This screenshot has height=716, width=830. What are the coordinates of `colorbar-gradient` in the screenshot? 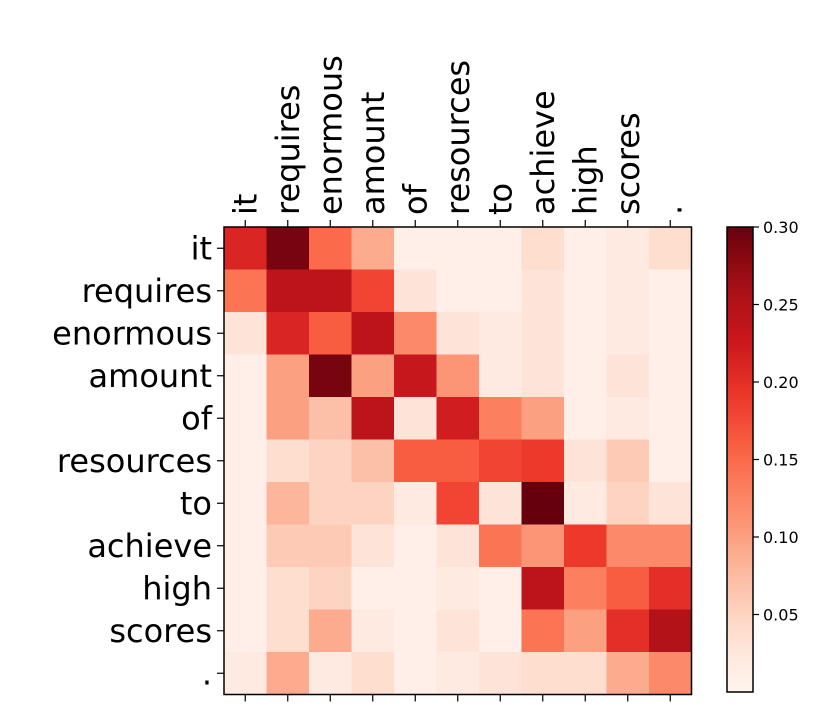 It's located at (740, 459).